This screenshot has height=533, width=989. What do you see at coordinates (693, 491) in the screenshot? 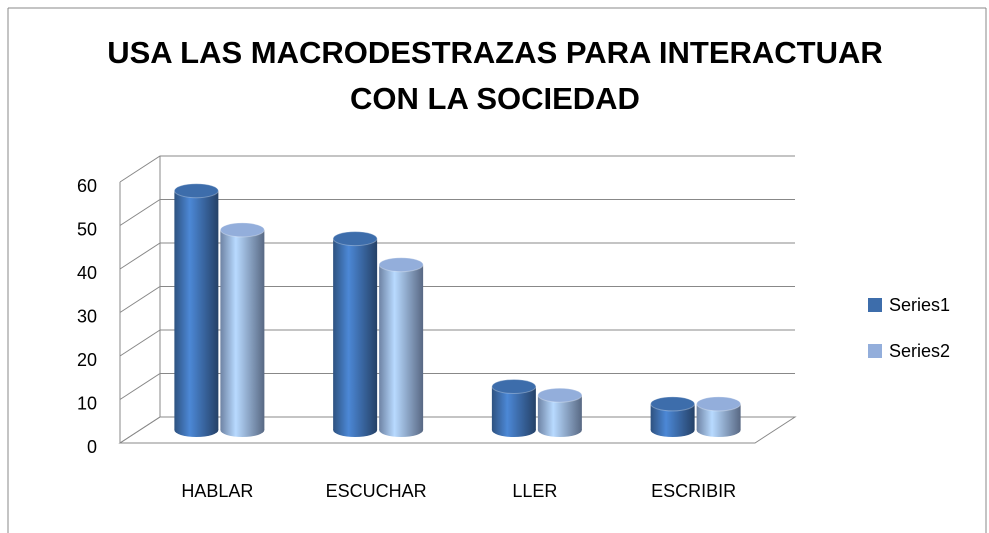
I see `x-tick-label: ESCRIBIR` at bounding box center [693, 491].